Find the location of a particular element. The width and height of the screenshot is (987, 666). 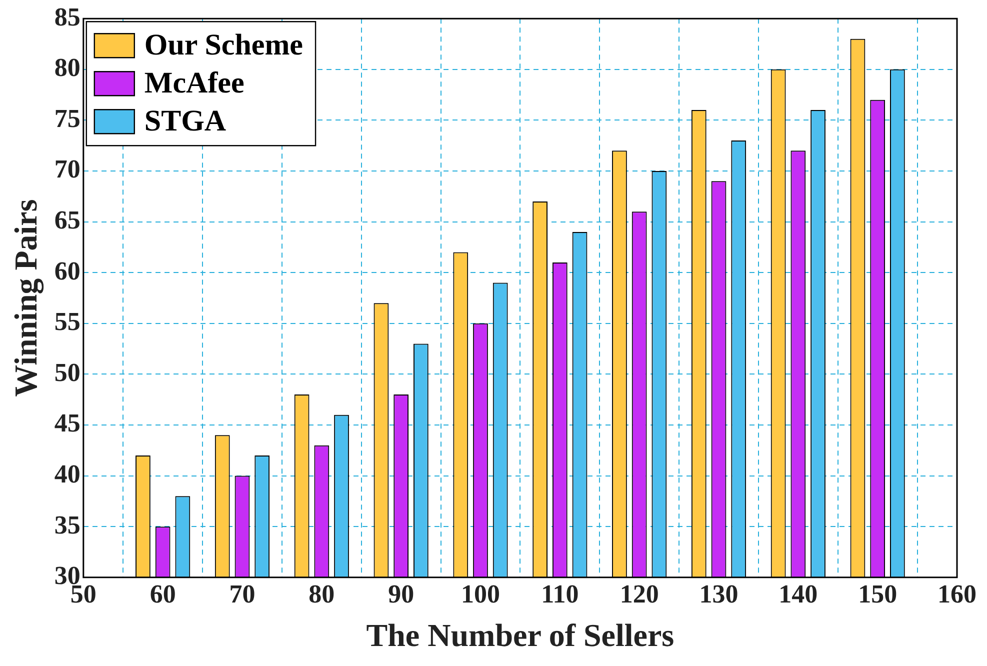

y-tick-label: 70 is located at coordinates (67, 169).